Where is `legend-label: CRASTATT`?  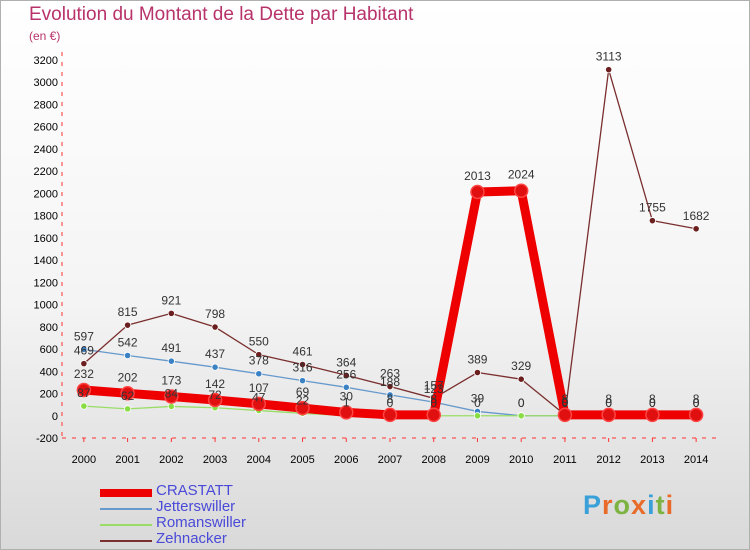
legend-label: CRASTATT is located at coordinates (194, 490).